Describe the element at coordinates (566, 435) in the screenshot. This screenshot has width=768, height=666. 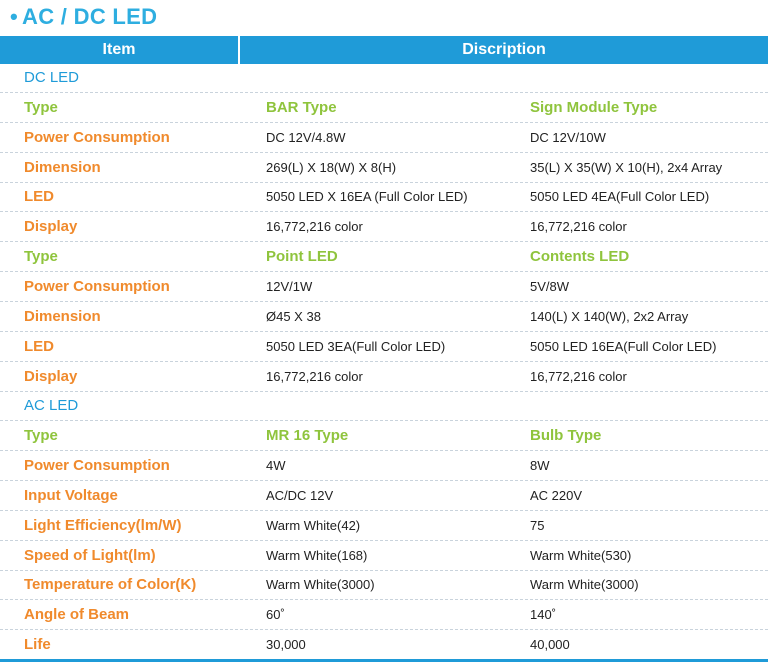
I see `row-value-2: Bulb Type` at that location.